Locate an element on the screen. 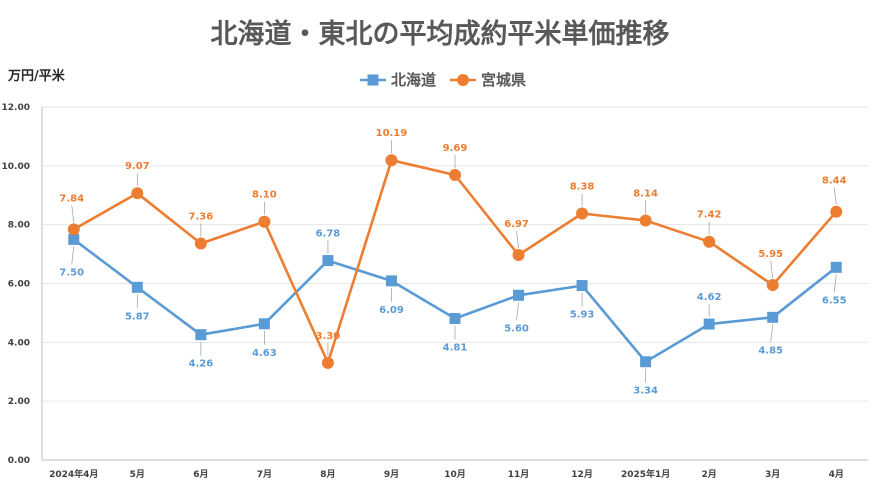 The width and height of the screenshot is (880, 490). y-axis-unit-label: 万円/平米 is located at coordinates (36, 76).